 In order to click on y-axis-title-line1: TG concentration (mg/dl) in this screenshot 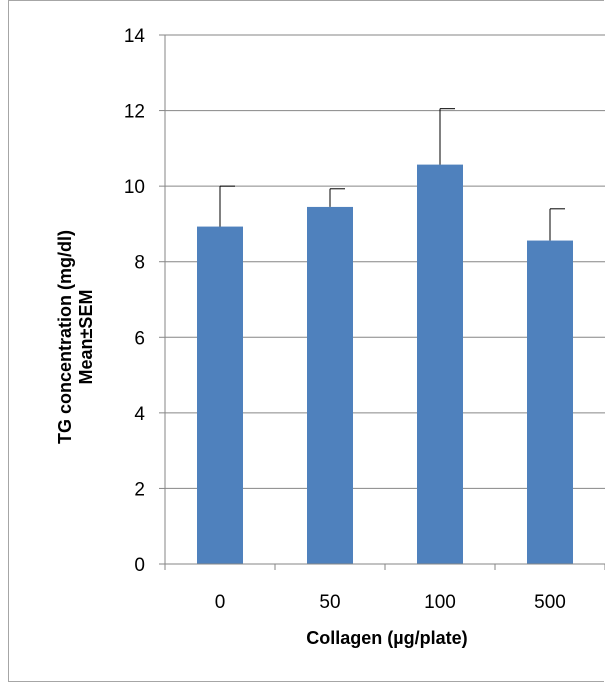, I will do `click(65, 337)`.